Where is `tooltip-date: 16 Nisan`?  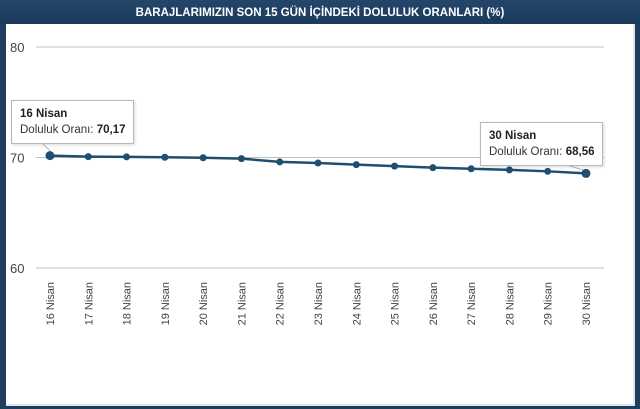
tooltip-date: 16 Nisan is located at coordinates (44, 114).